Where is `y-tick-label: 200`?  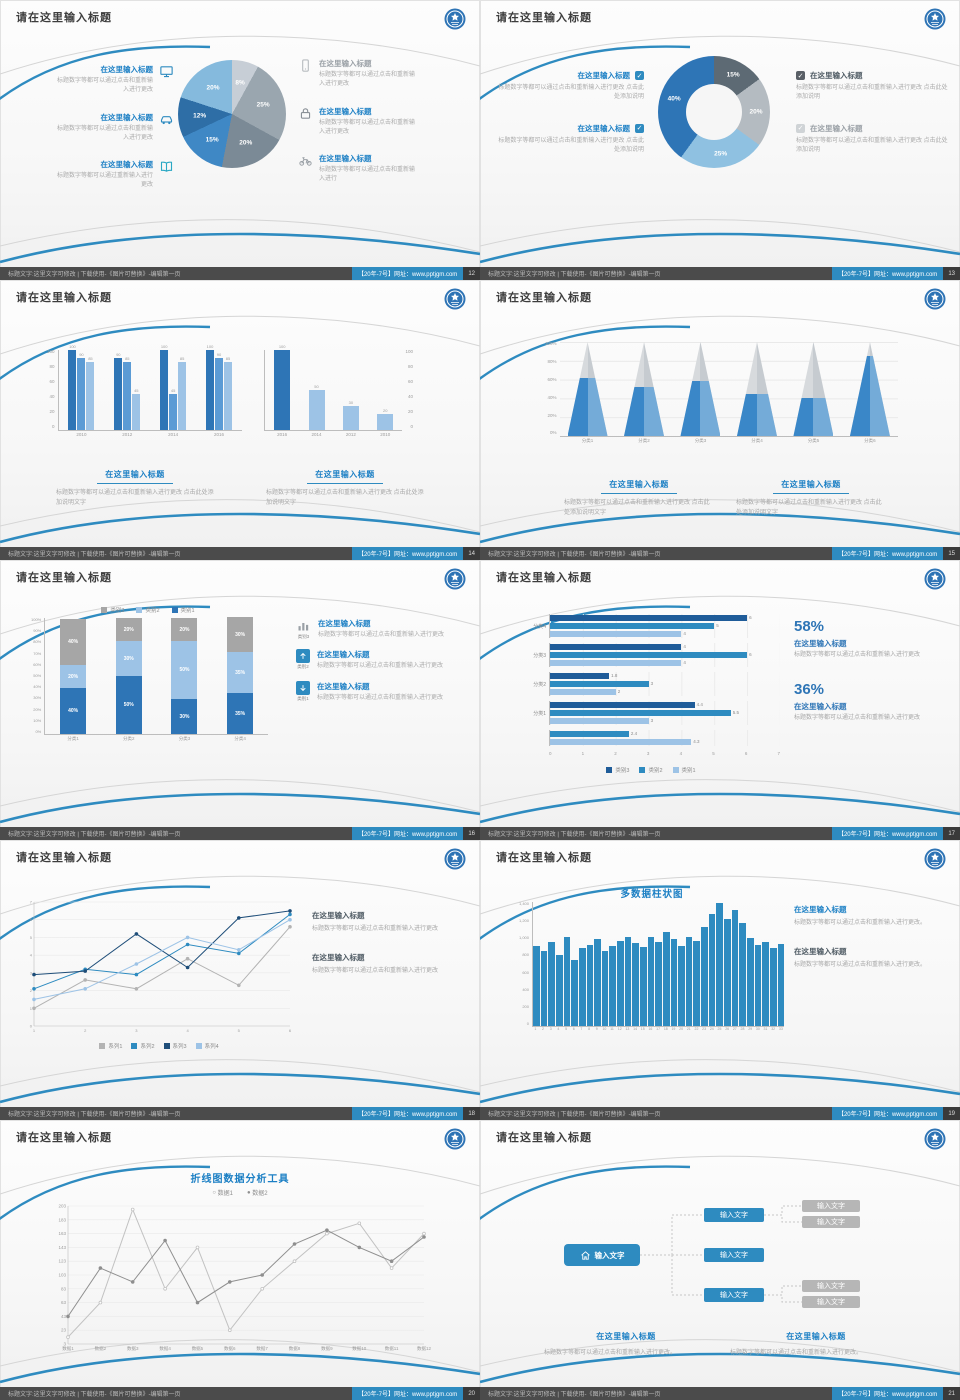 y-tick-label: 200 is located at coordinates (526, 1006).